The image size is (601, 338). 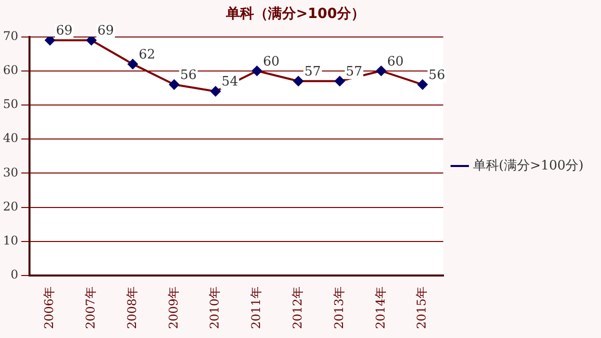 What do you see at coordinates (10, 70) in the screenshot?
I see `y-tick-label: 60` at bounding box center [10, 70].